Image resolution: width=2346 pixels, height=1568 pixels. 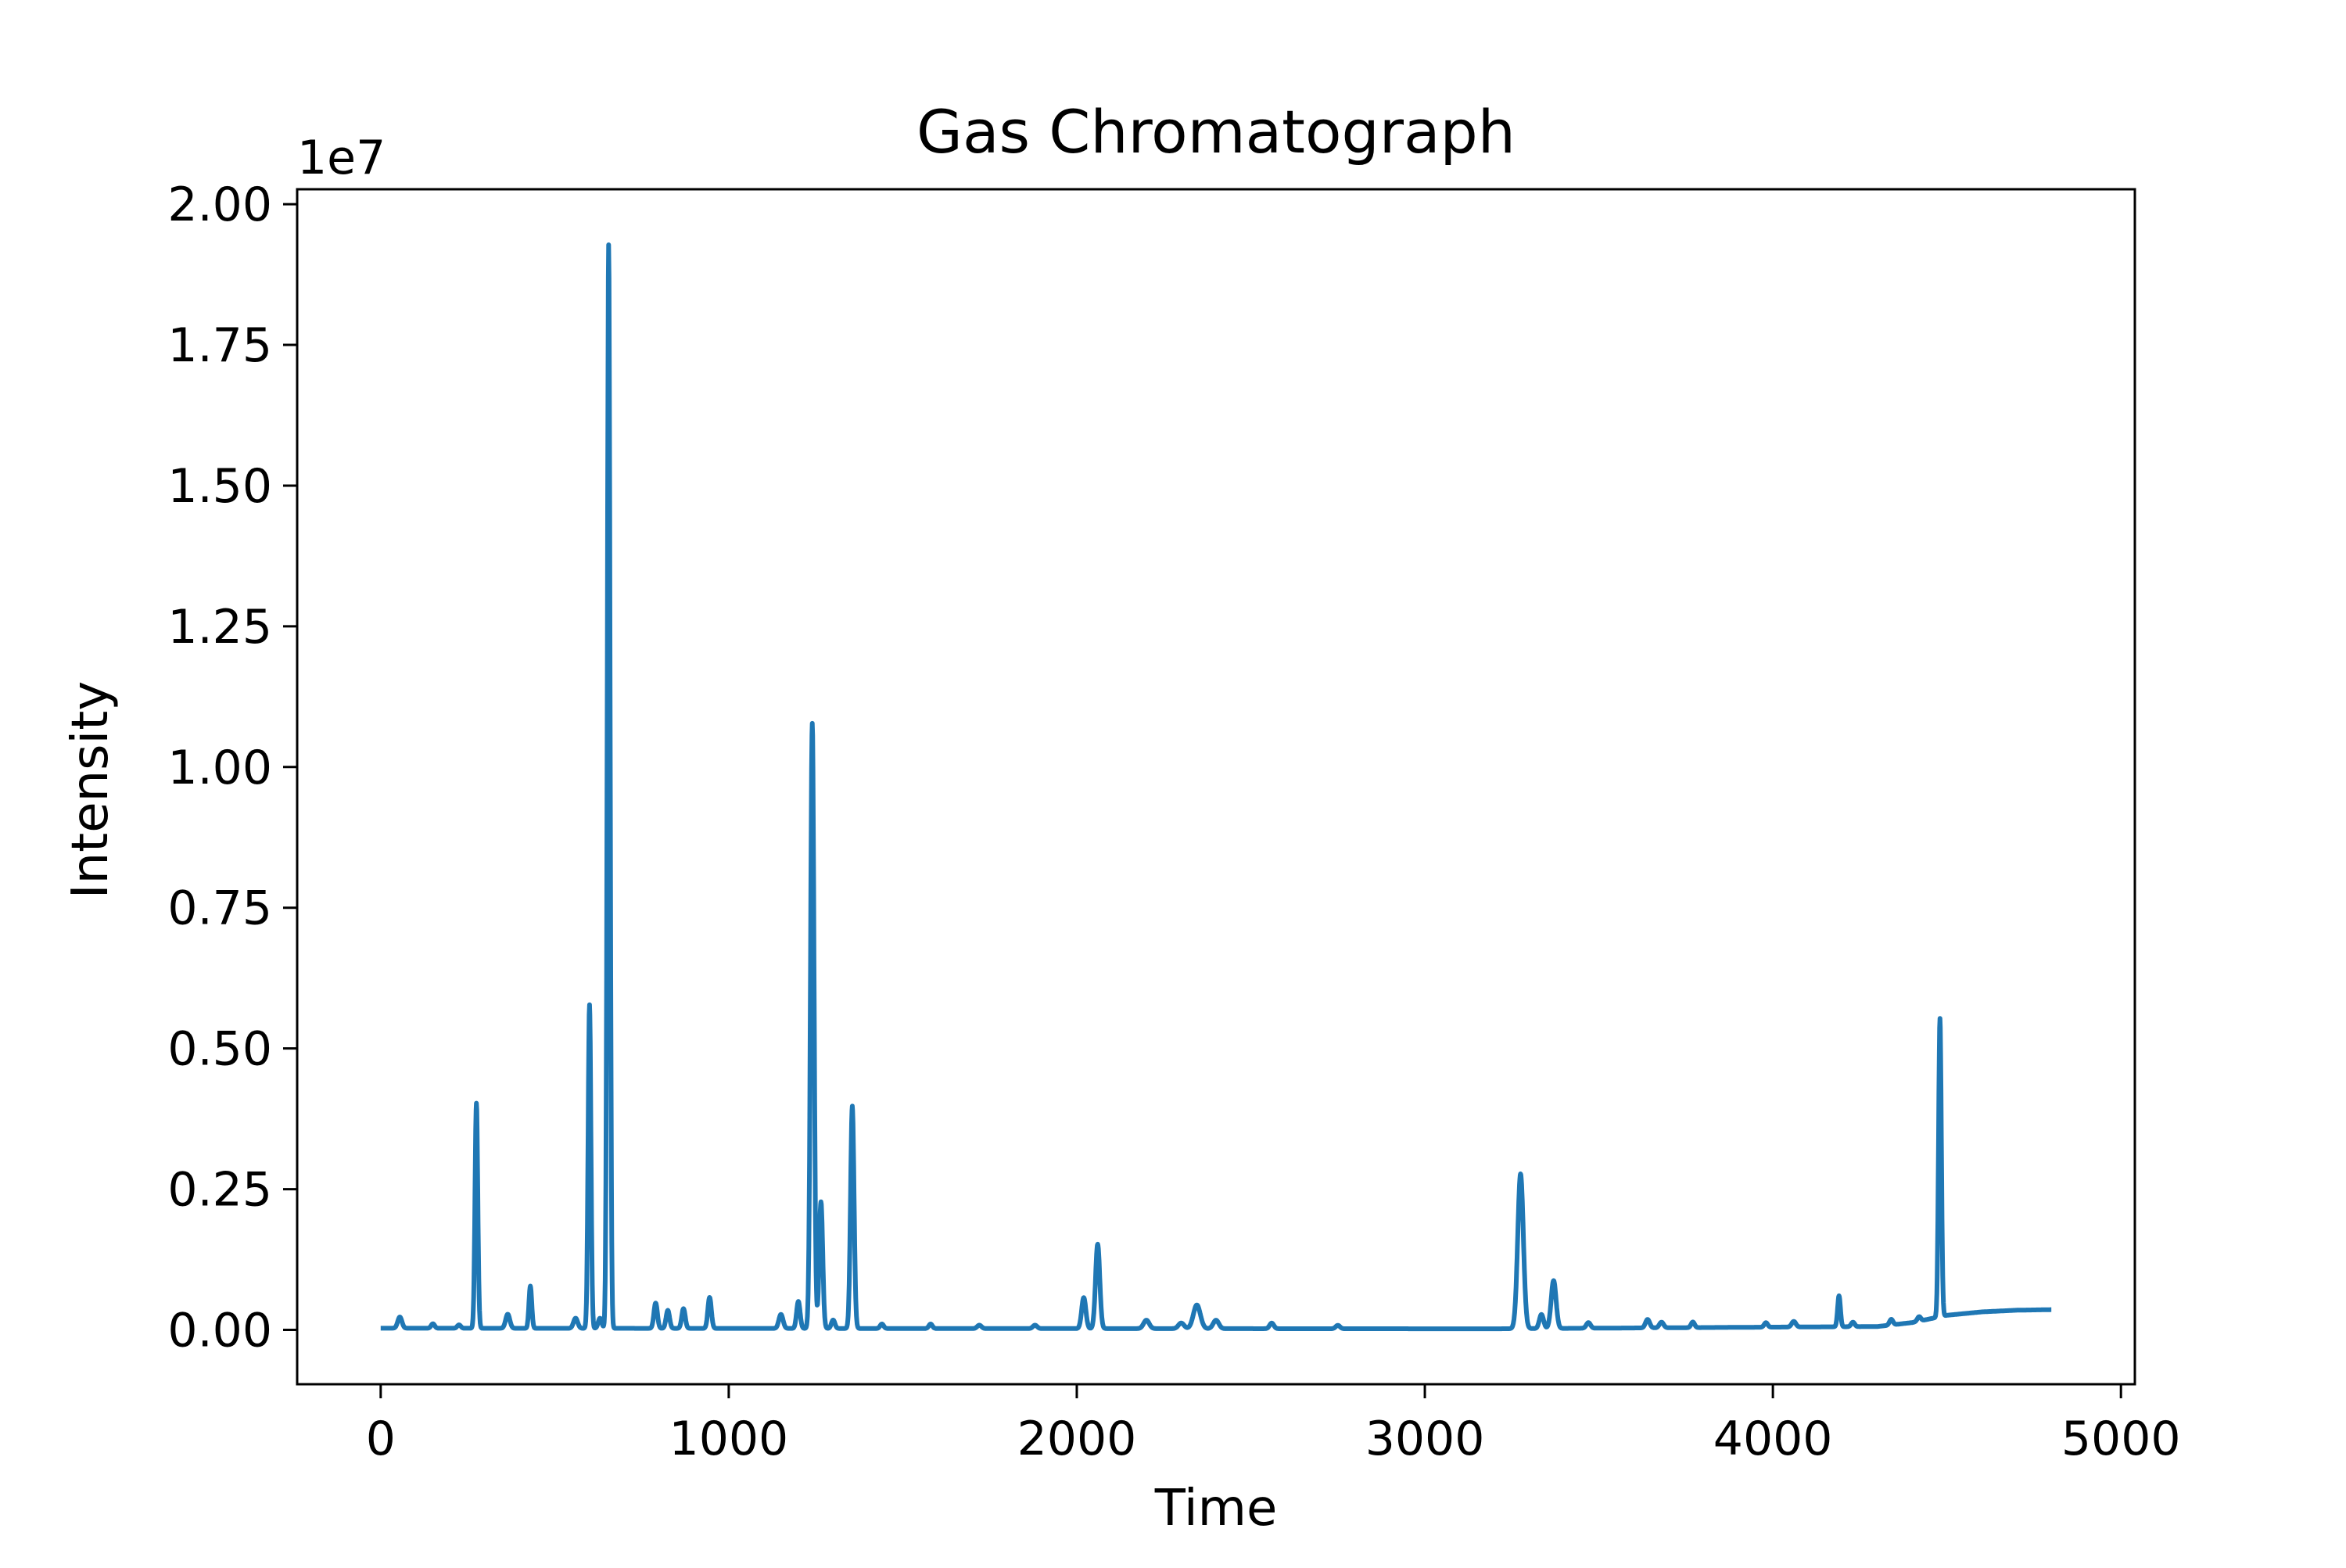 I want to click on y-axis-label: Intensity, so click(x=91, y=790).